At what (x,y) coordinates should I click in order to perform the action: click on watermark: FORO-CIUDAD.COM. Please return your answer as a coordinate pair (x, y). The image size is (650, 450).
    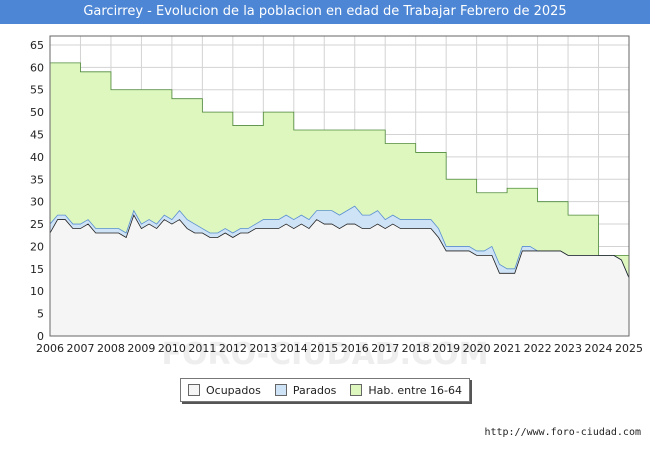
    Looking at the image, I should click on (325, 354).